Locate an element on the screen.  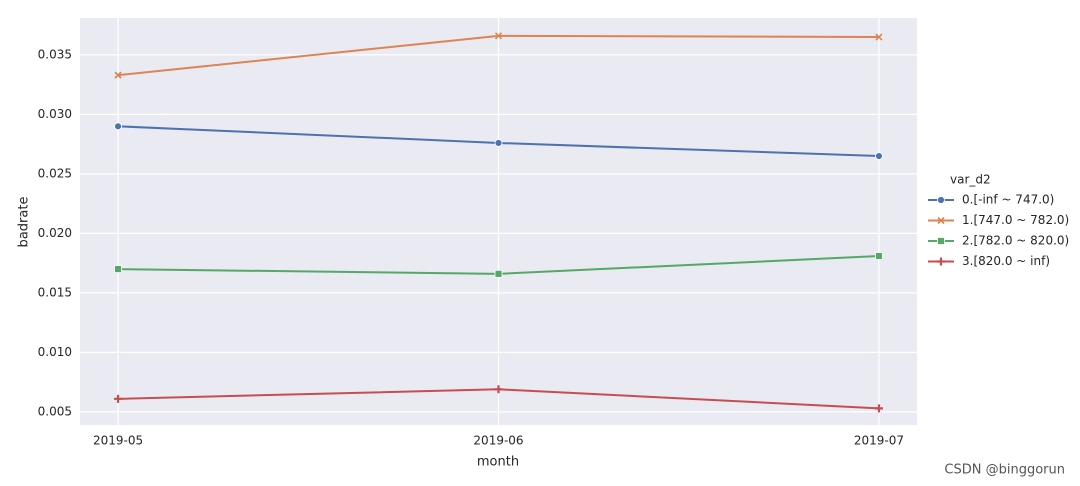
x-tick-label: 2019-06 is located at coordinates (498, 441).